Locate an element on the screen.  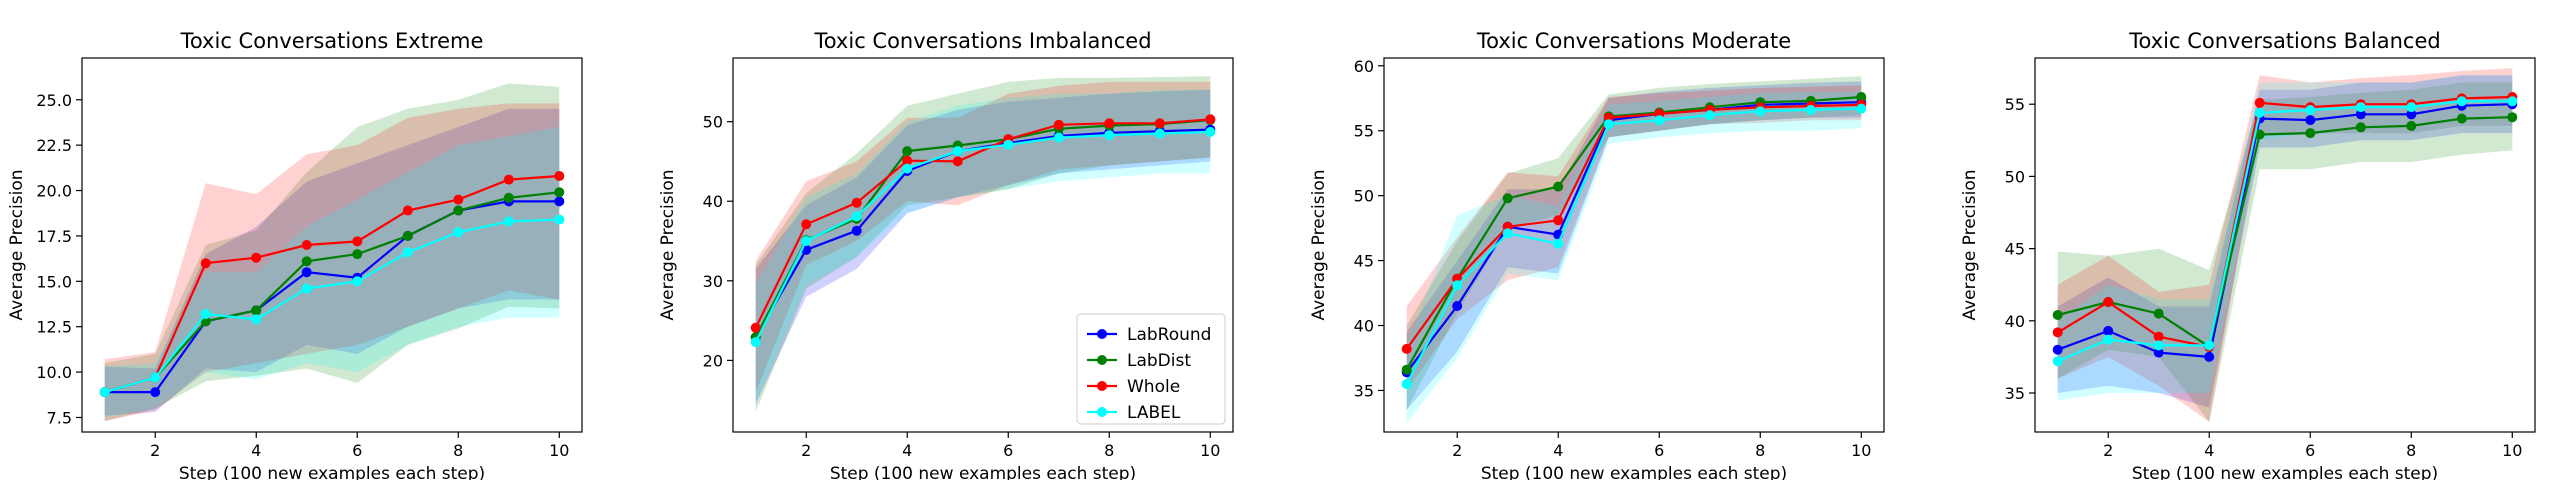
y-tick-label: 35 is located at coordinates (1364, 390).